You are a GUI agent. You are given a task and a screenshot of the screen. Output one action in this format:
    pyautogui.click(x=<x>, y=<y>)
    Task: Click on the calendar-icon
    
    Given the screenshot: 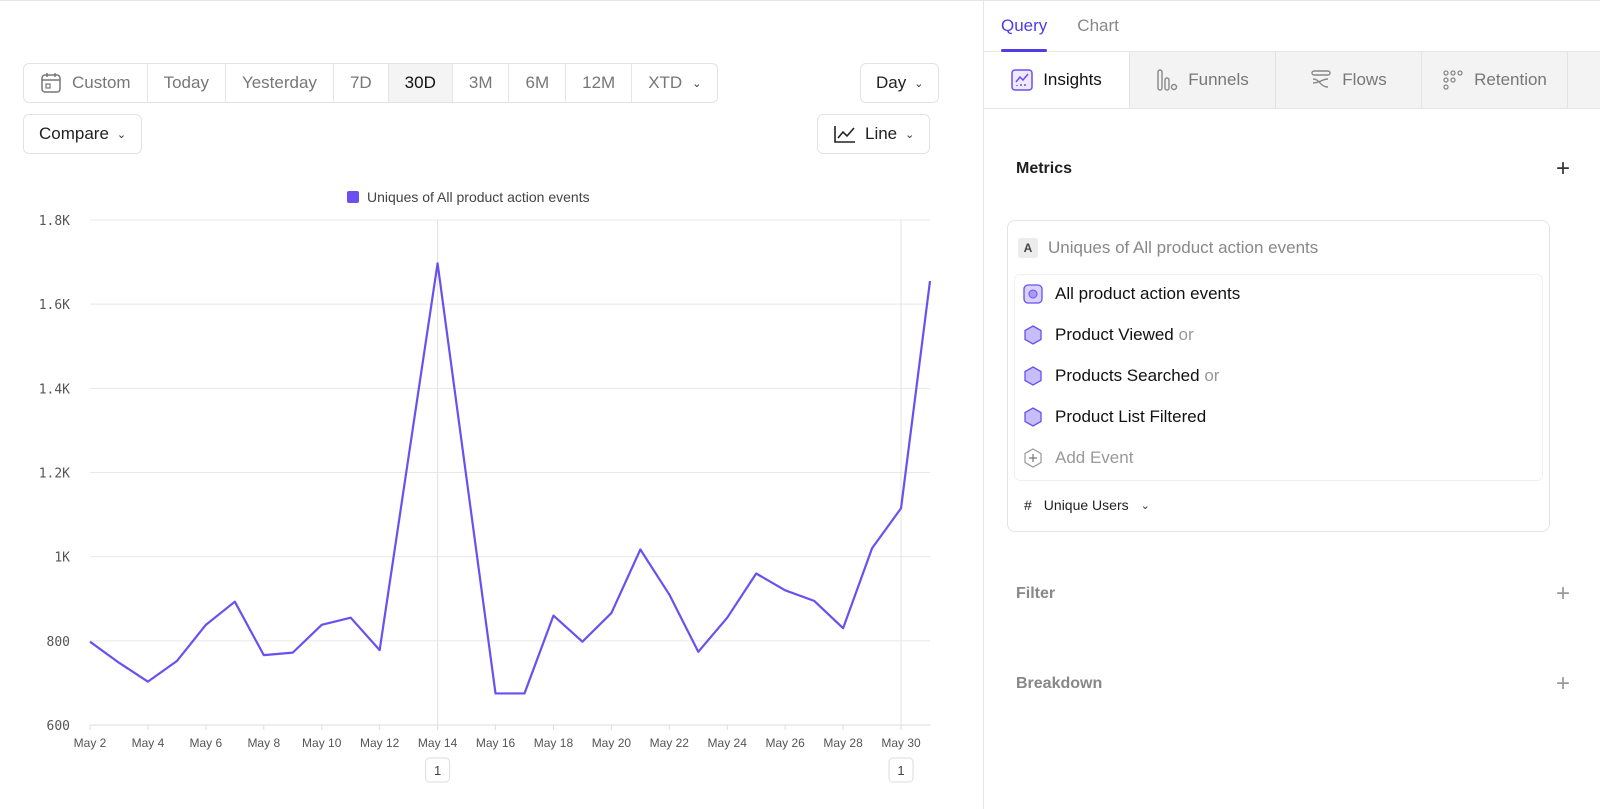 What is the action you would take?
    pyautogui.click(x=51, y=83)
    